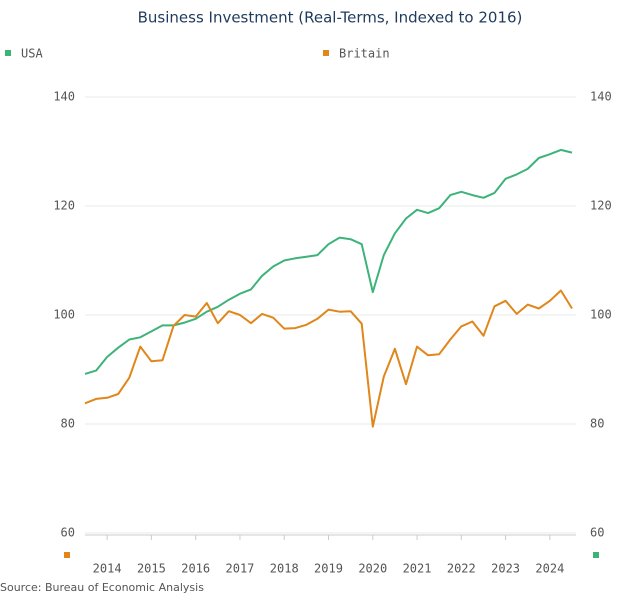 The height and width of the screenshot is (602, 623). I want to click on y-tick-label: 140, so click(64, 97).